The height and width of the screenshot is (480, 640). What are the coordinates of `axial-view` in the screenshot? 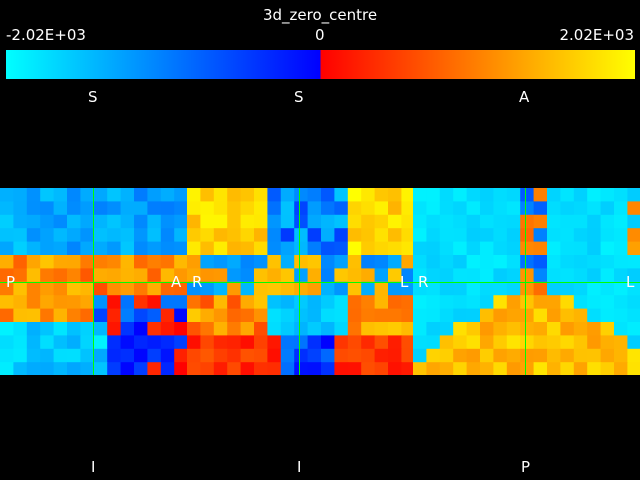 It's located at (526, 281).